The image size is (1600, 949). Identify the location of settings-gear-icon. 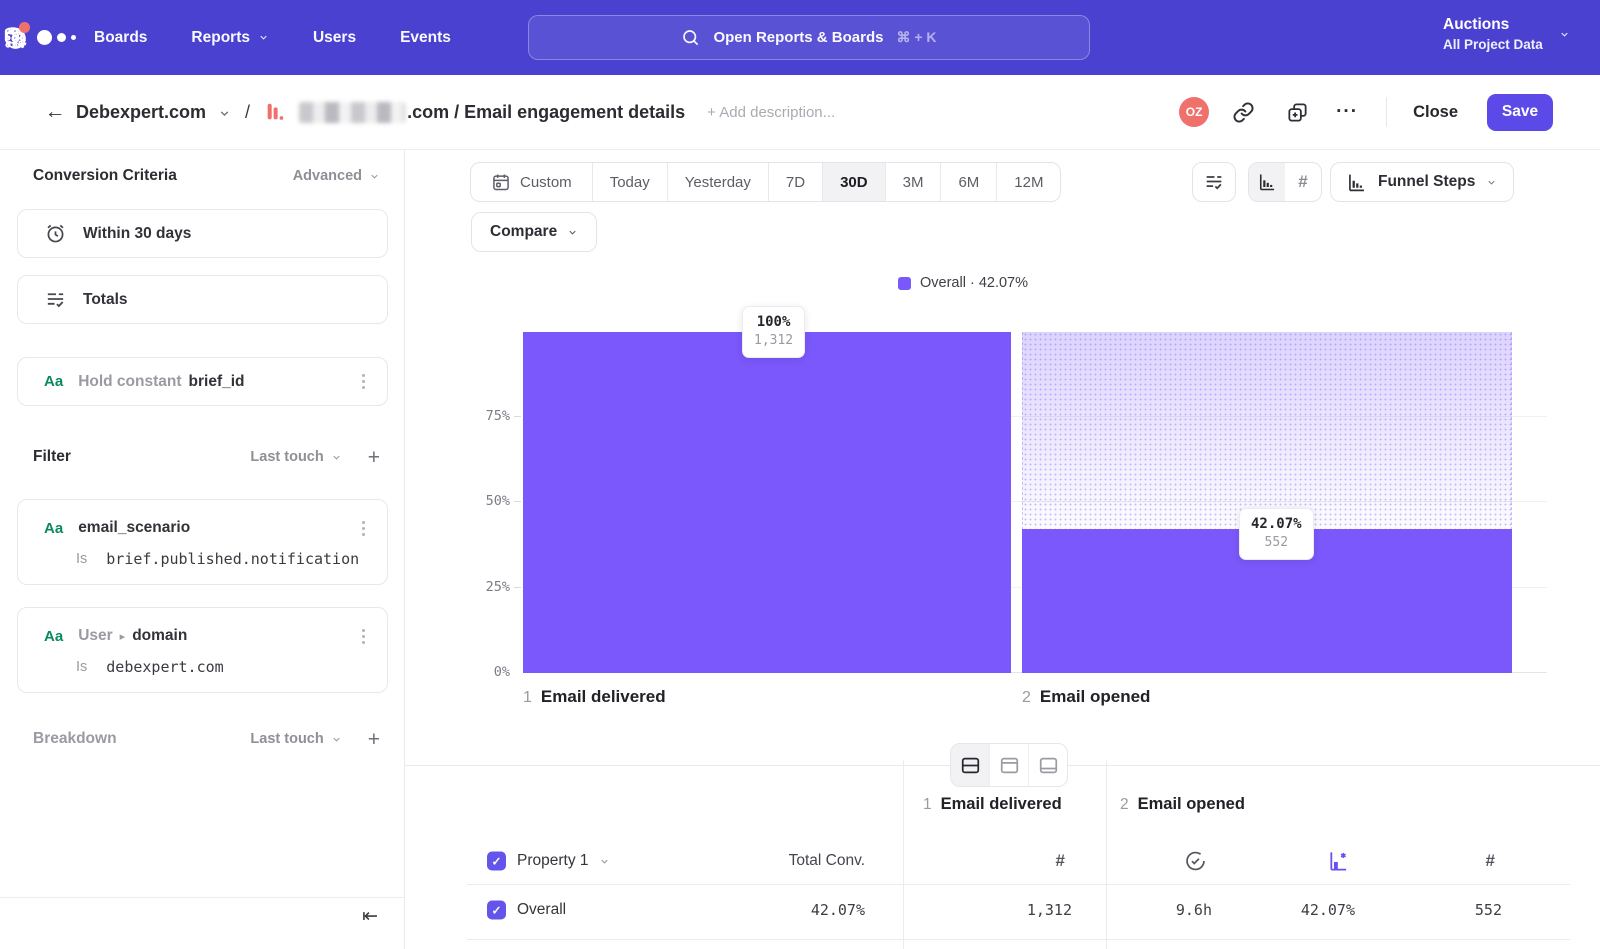
(15, 38).